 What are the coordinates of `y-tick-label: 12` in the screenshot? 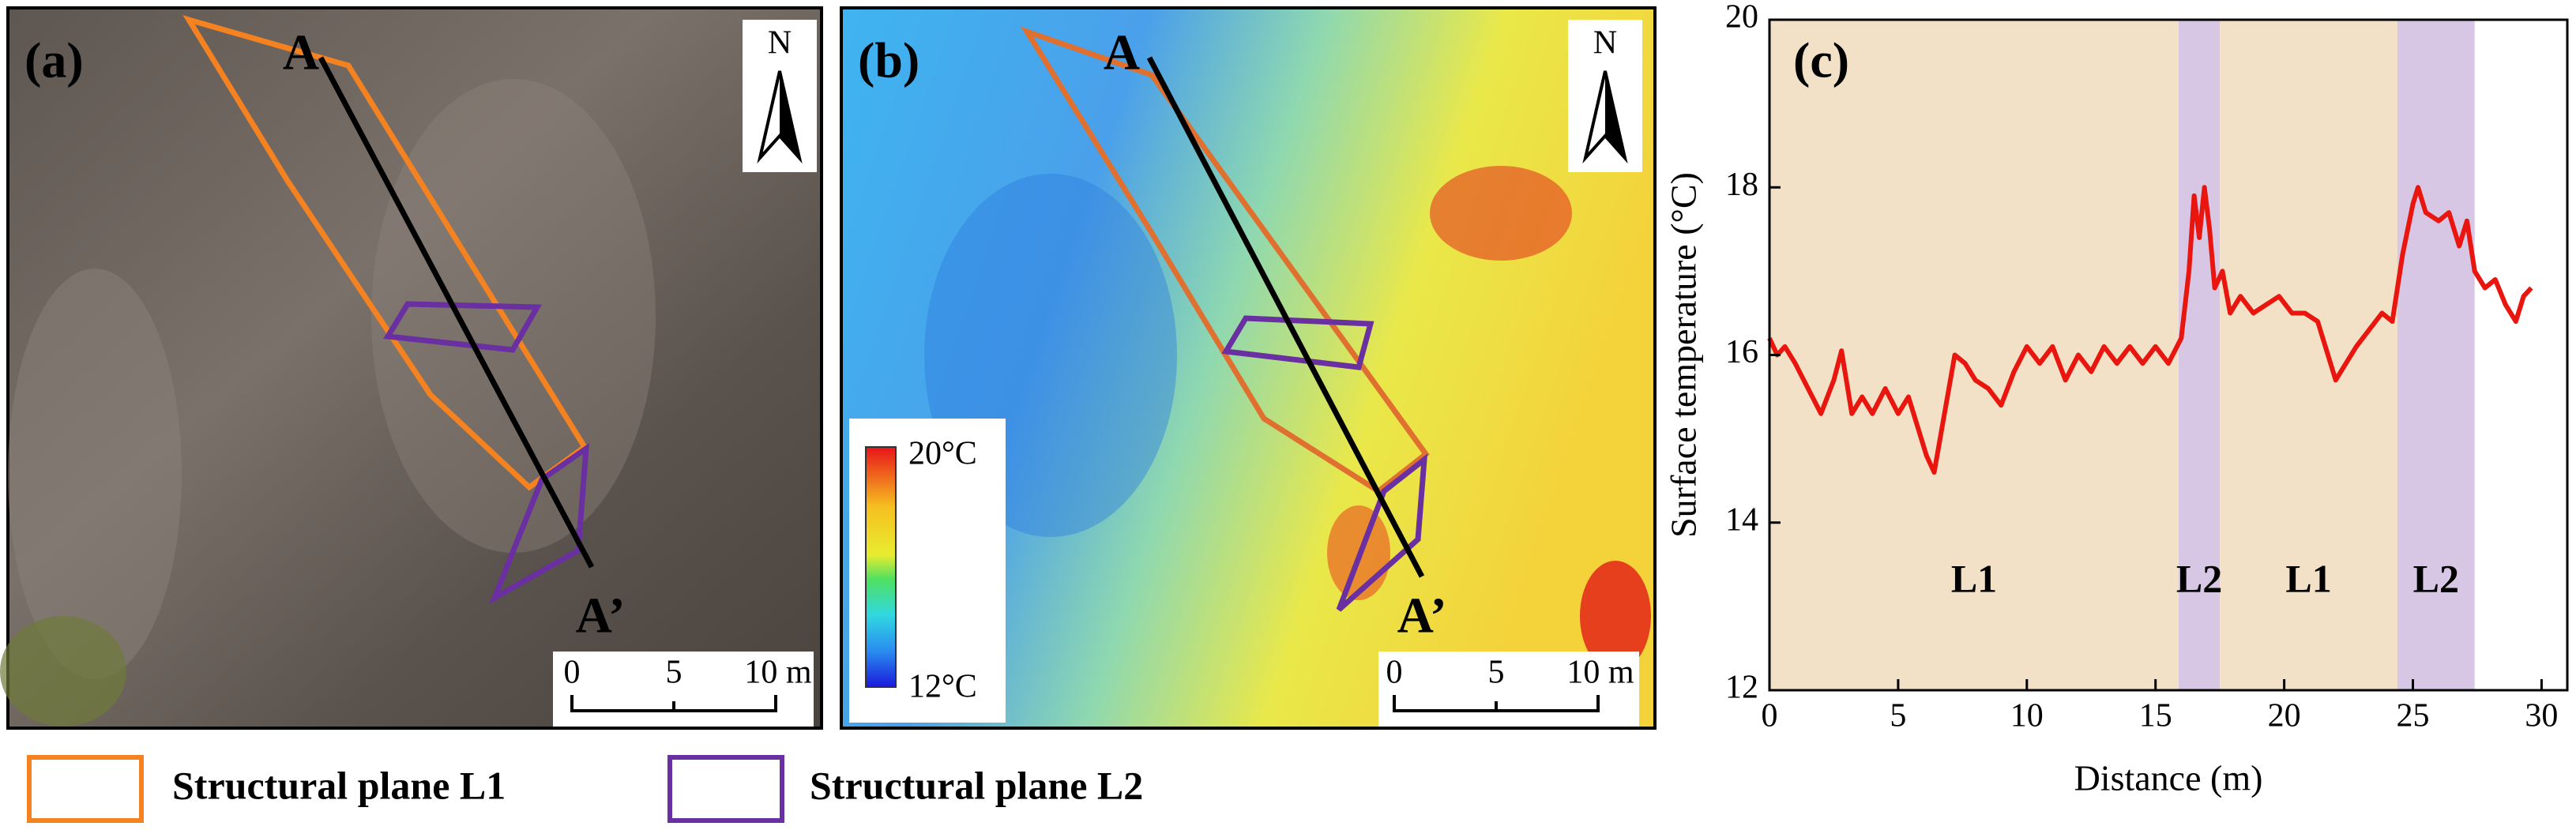 It's located at (1742, 688).